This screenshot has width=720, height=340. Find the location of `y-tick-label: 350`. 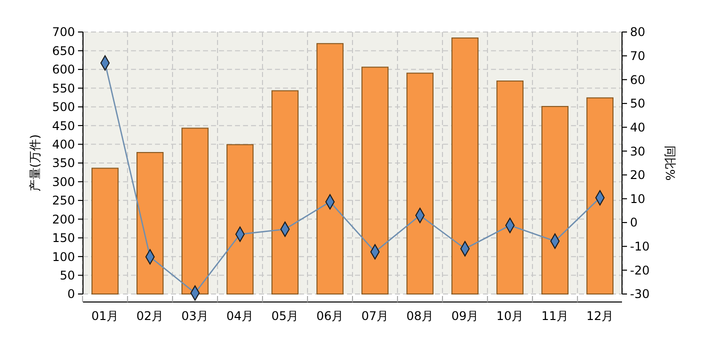

y-tick-label: 350 is located at coordinates (63, 163).